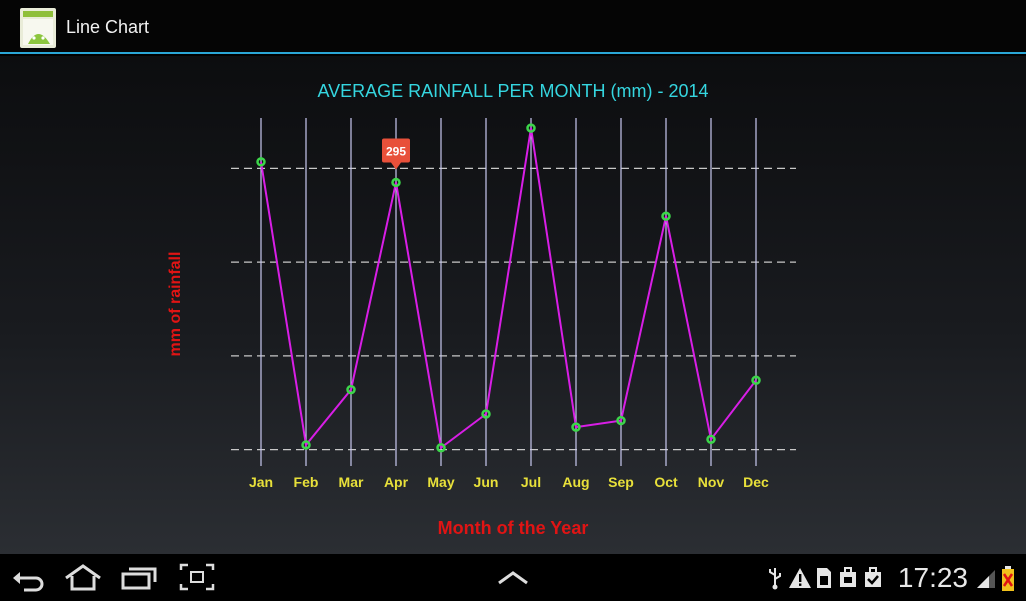  I want to click on x-tick-label: Mar, so click(351, 482).